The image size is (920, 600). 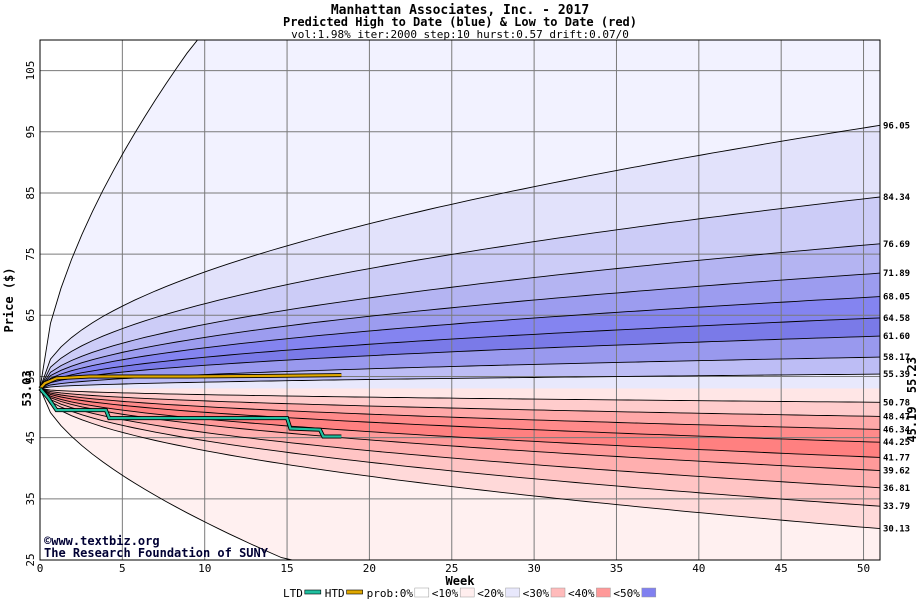 I want to click on ltd-line, so click(x=190, y=412).